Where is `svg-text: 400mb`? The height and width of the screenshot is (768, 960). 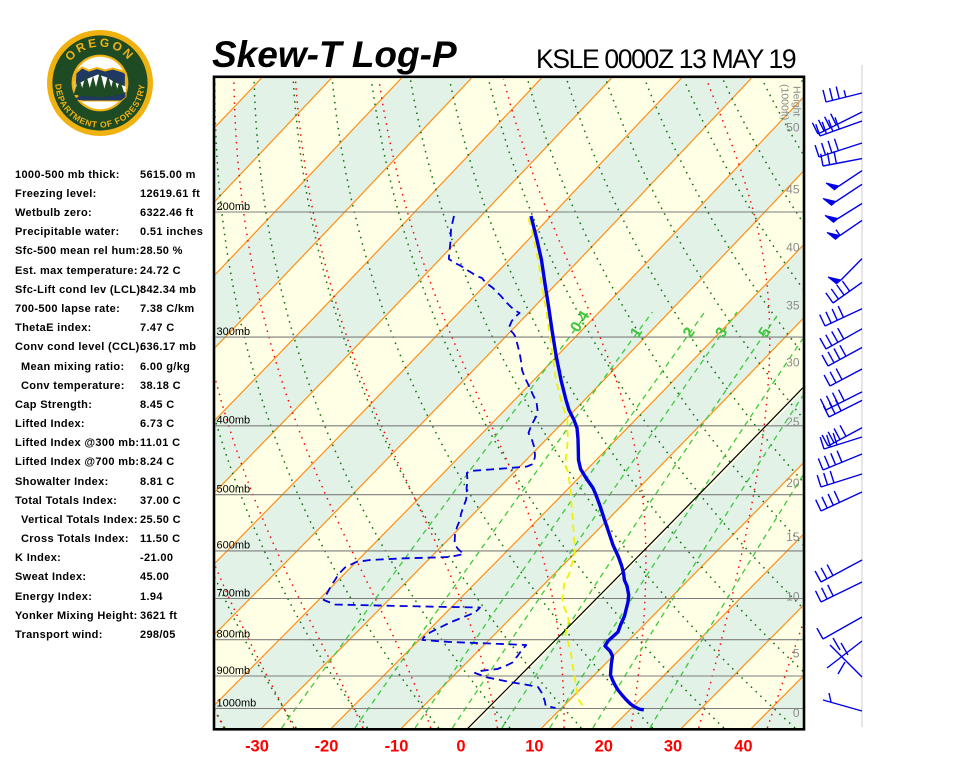
svg-text: 400mb is located at coordinates (234, 421).